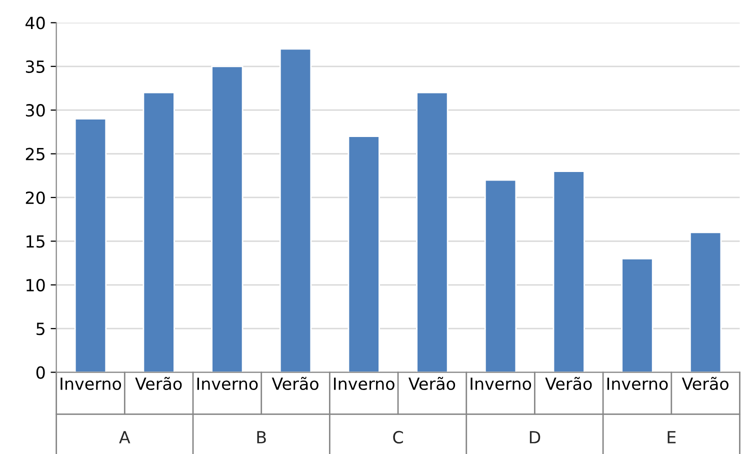 This screenshot has width=751, height=454. I want to click on y-tick-label: 20, so click(35, 197).